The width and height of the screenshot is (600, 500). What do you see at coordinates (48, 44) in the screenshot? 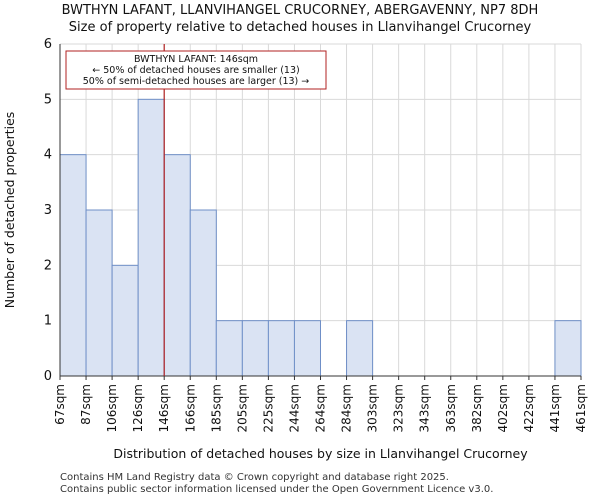
I see `y-tick-label: 6` at bounding box center [48, 44].